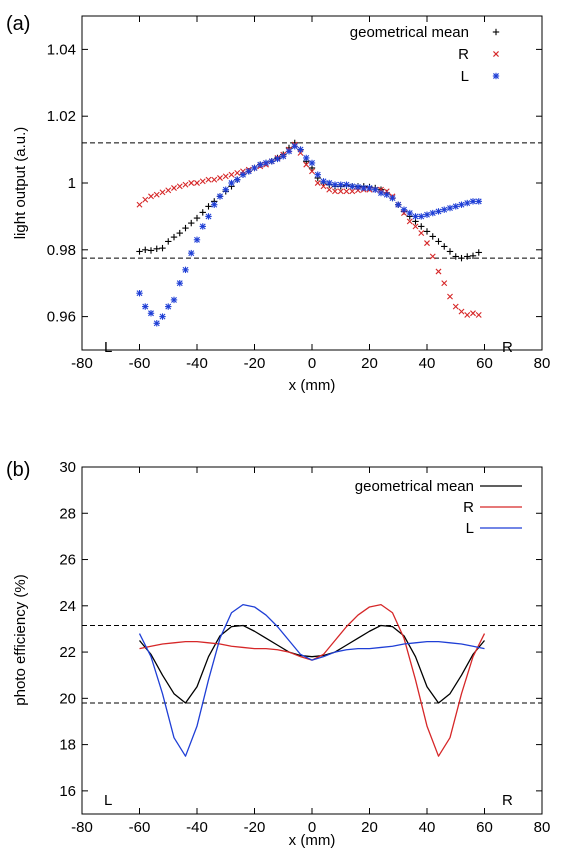  I want to click on x-tick-label: 20, so click(369, 363).